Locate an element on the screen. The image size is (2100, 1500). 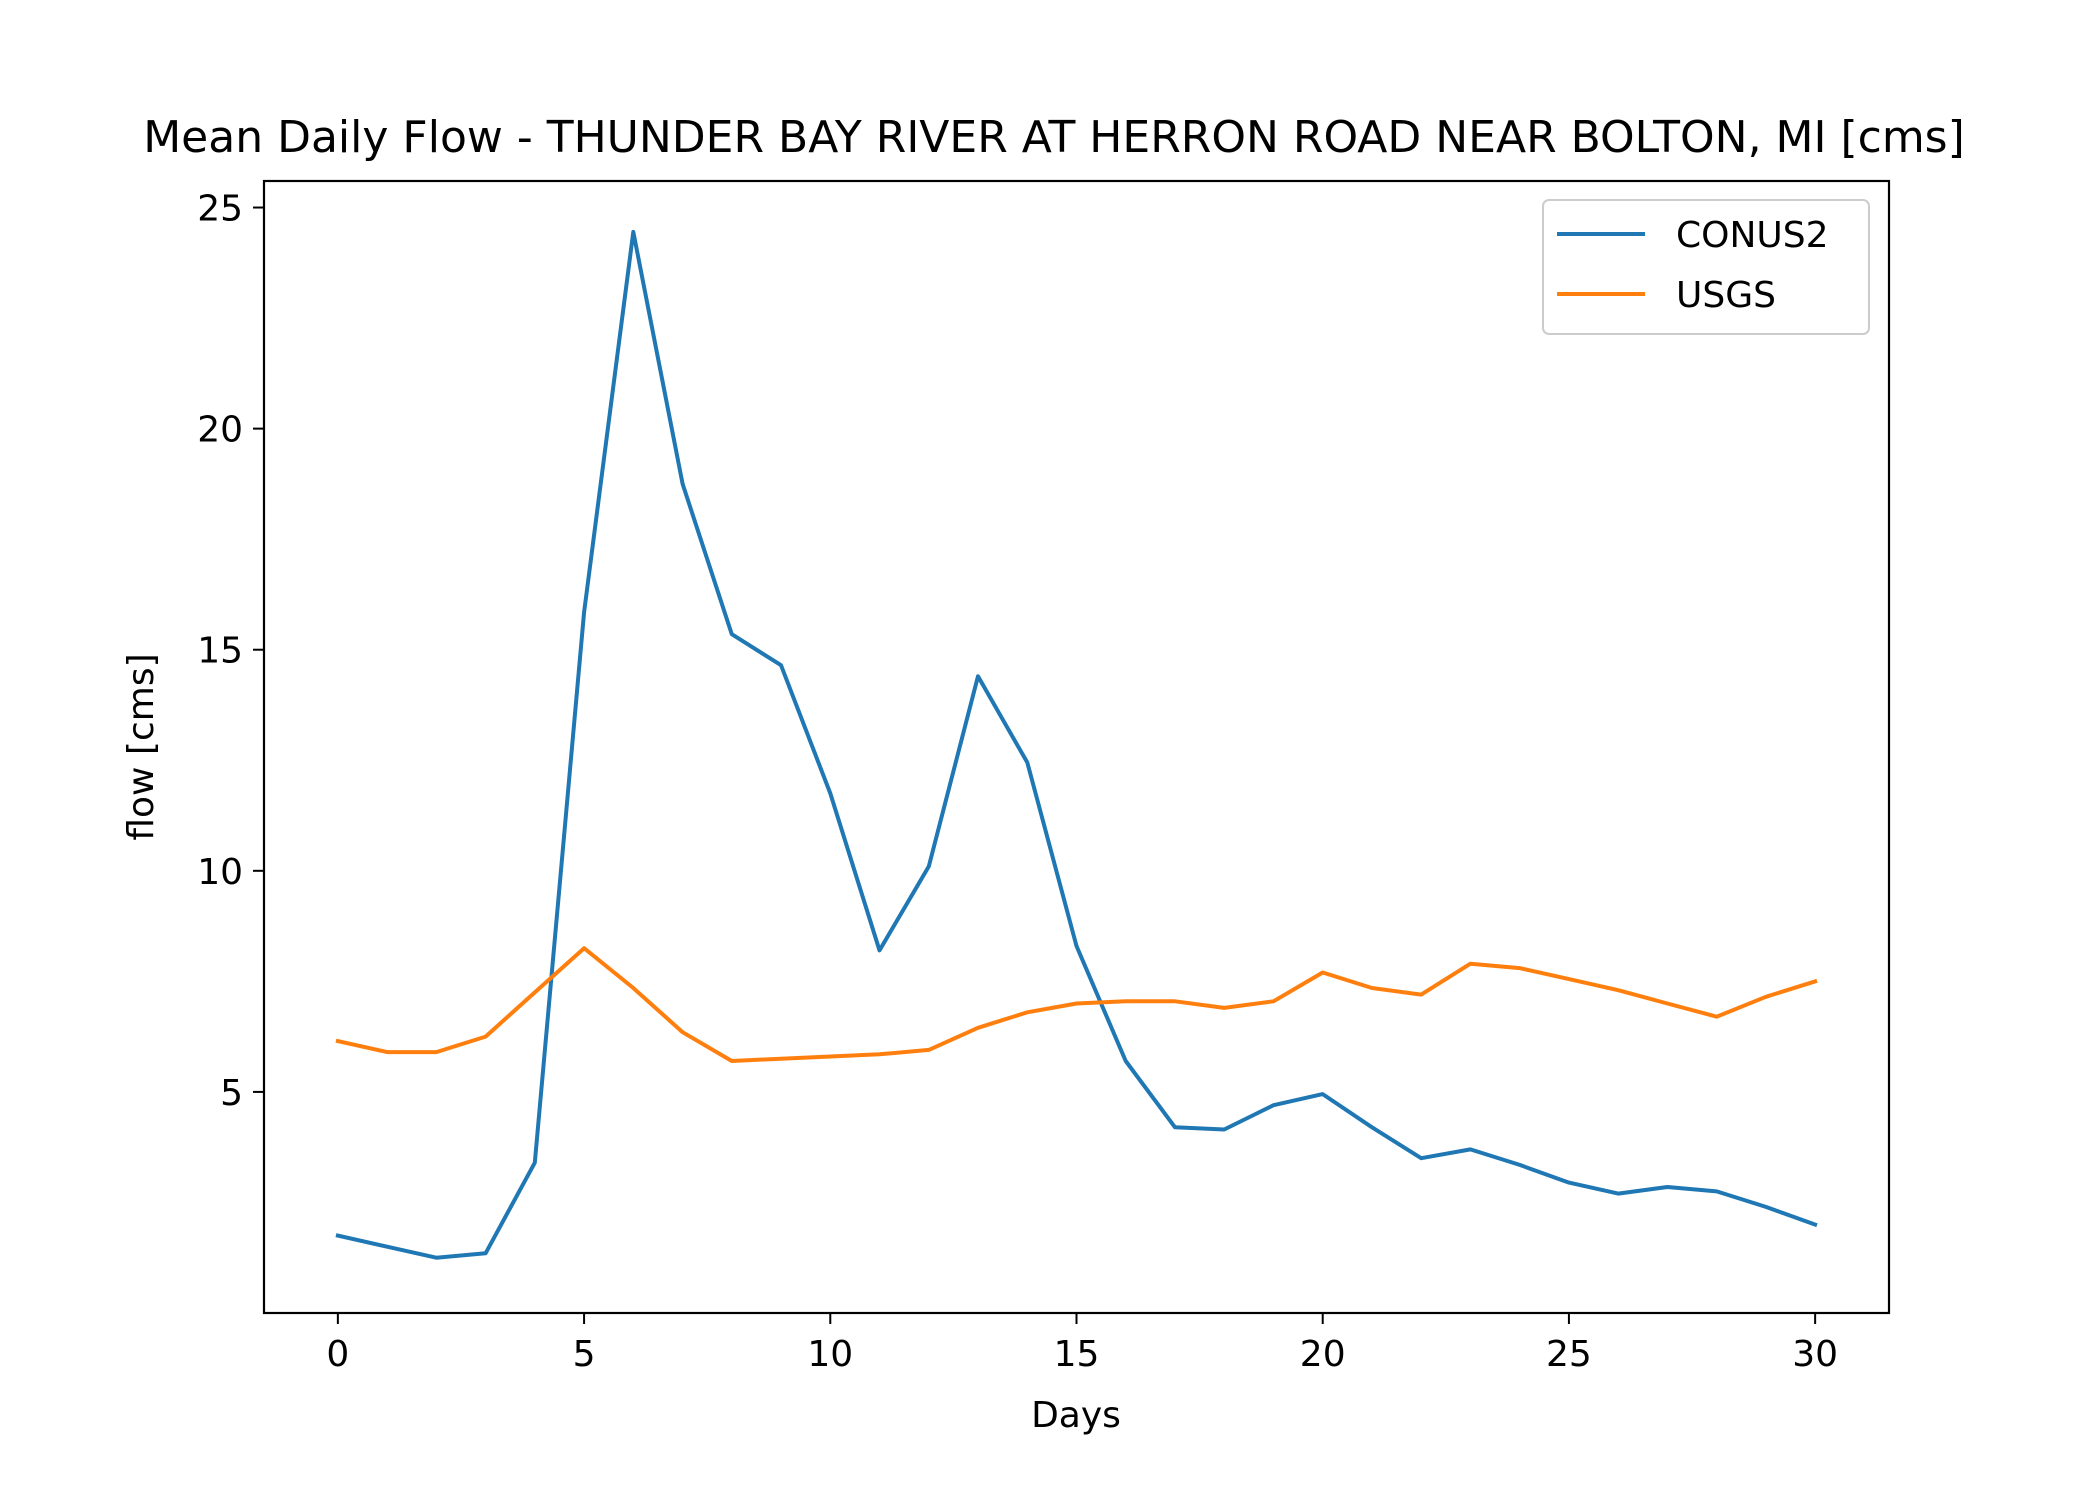
x-tick-label: 20 is located at coordinates (1323, 1354).